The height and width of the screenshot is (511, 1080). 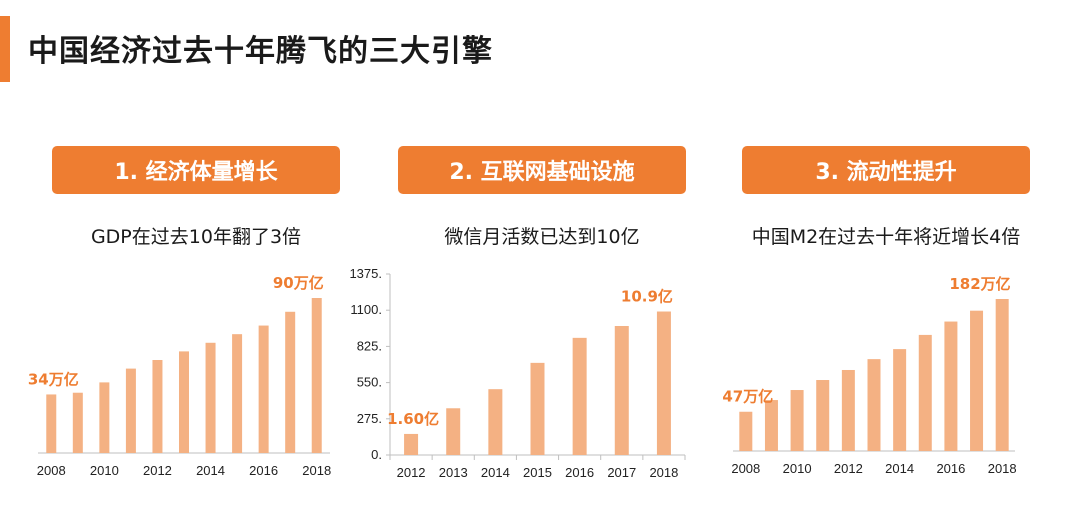 I want to click on panel-1-header: 1. 经济体量增长, so click(x=196, y=170).